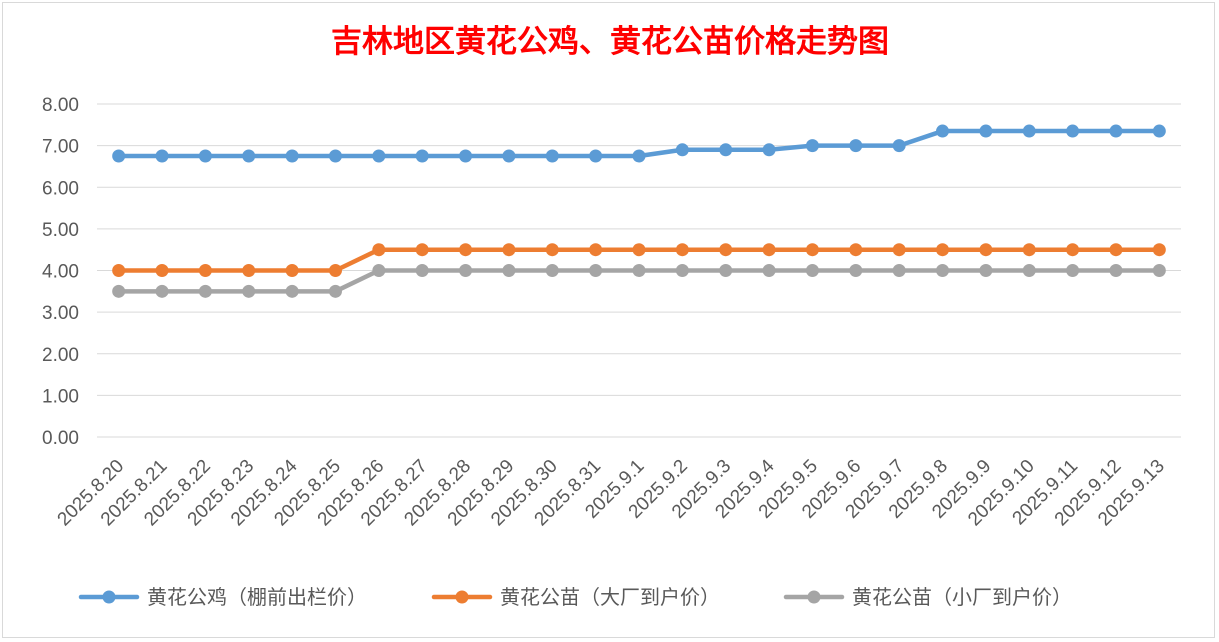  What do you see at coordinates (60, 105) in the screenshot?
I see `y-tick-label: 8.00` at bounding box center [60, 105].